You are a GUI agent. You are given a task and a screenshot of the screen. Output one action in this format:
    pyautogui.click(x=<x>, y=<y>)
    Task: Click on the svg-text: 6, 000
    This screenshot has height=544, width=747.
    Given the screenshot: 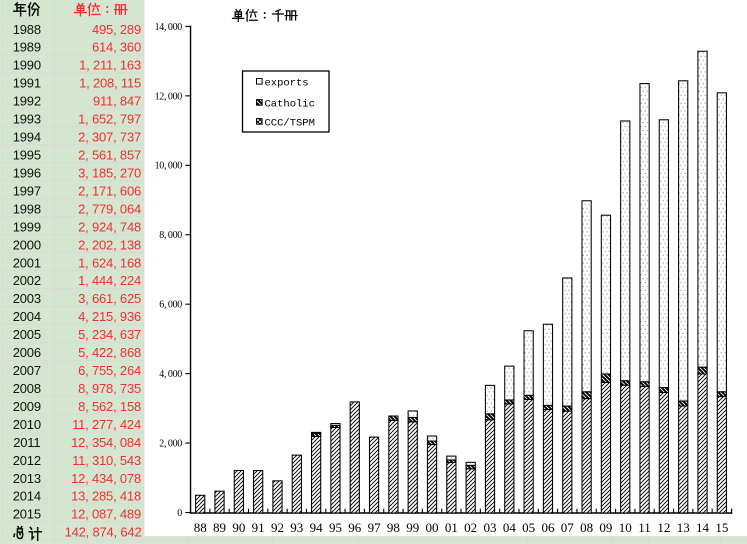 What is the action you would take?
    pyautogui.click(x=170, y=305)
    